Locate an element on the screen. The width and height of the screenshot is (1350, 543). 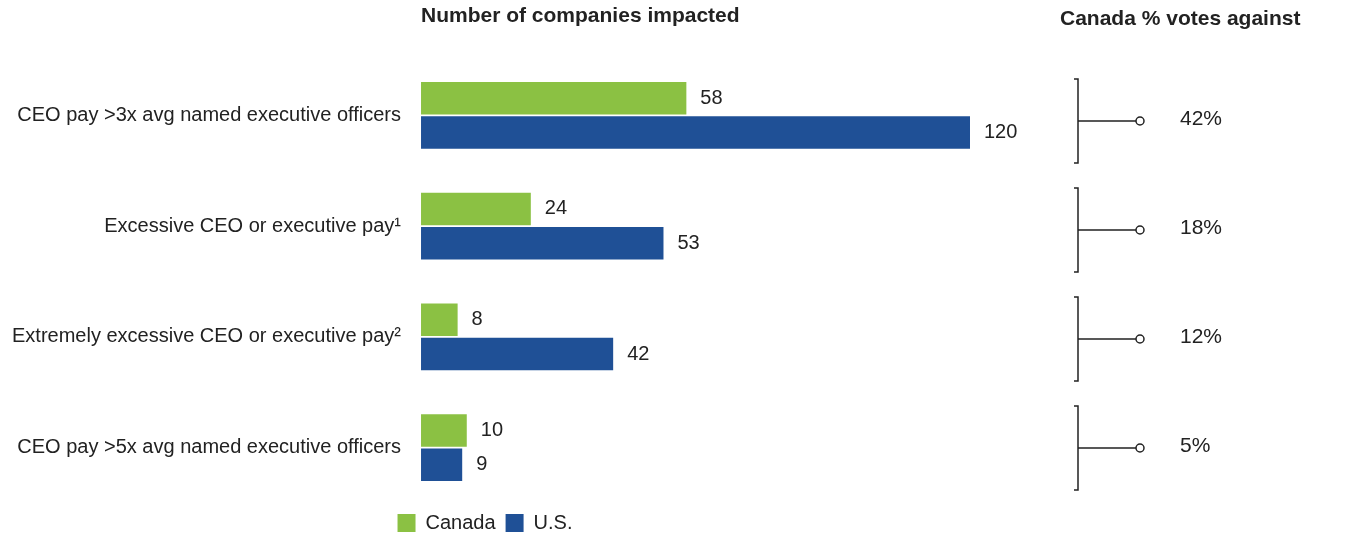
y-tick-label: Excessive CEO or executive pay¹ is located at coordinates (253, 224).